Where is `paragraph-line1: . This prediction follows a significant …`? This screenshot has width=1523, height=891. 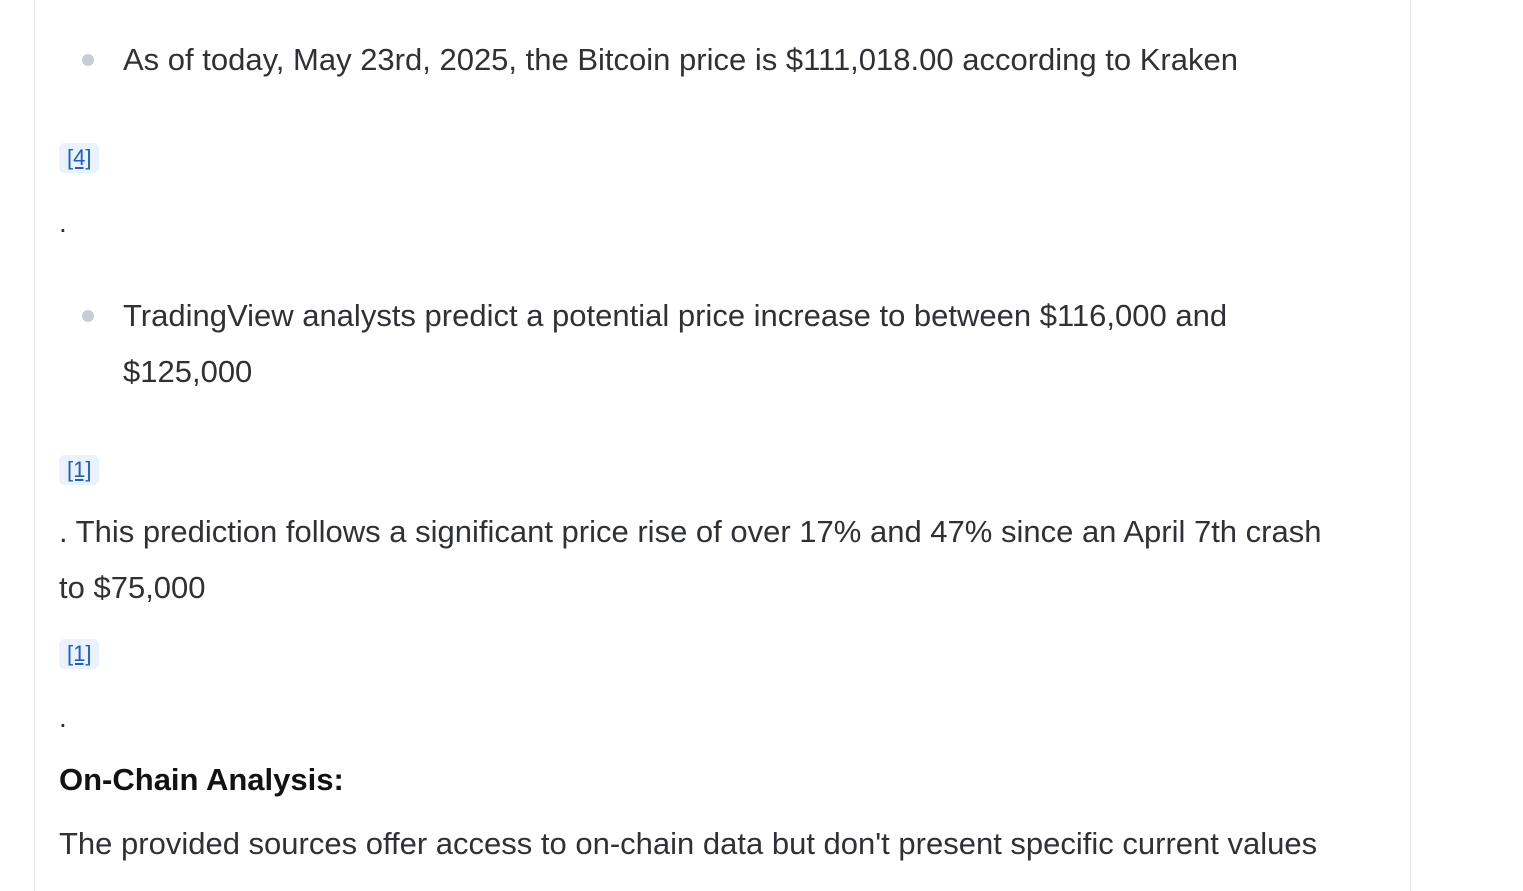
paragraph-line1: . This prediction follows a significant … is located at coordinates (690, 531).